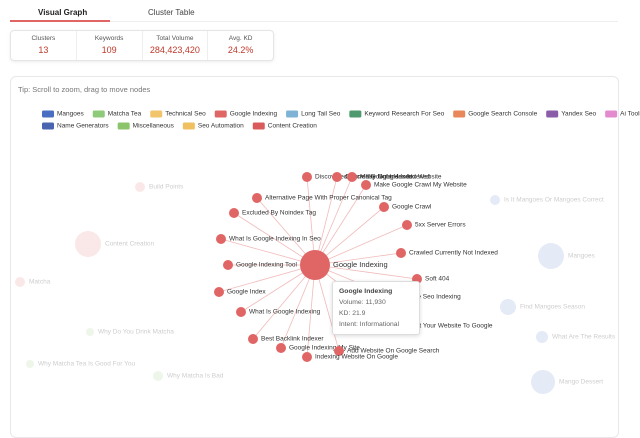 The height and width of the screenshot is (438, 640). What do you see at coordinates (324, 348) in the screenshot?
I see `node-label: Google Indexing My Site` at bounding box center [324, 348].